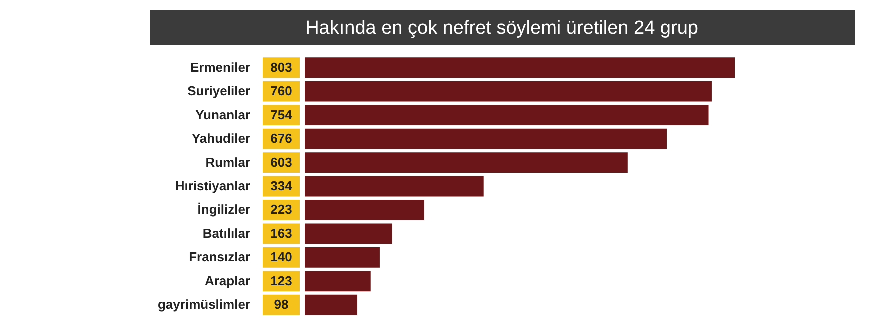 Image resolution: width=880 pixels, height=326 pixels. What do you see at coordinates (219, 91) in the screenshot?
I see `y-tick-label: Suriyeliler` at bounding box center [219, 91].